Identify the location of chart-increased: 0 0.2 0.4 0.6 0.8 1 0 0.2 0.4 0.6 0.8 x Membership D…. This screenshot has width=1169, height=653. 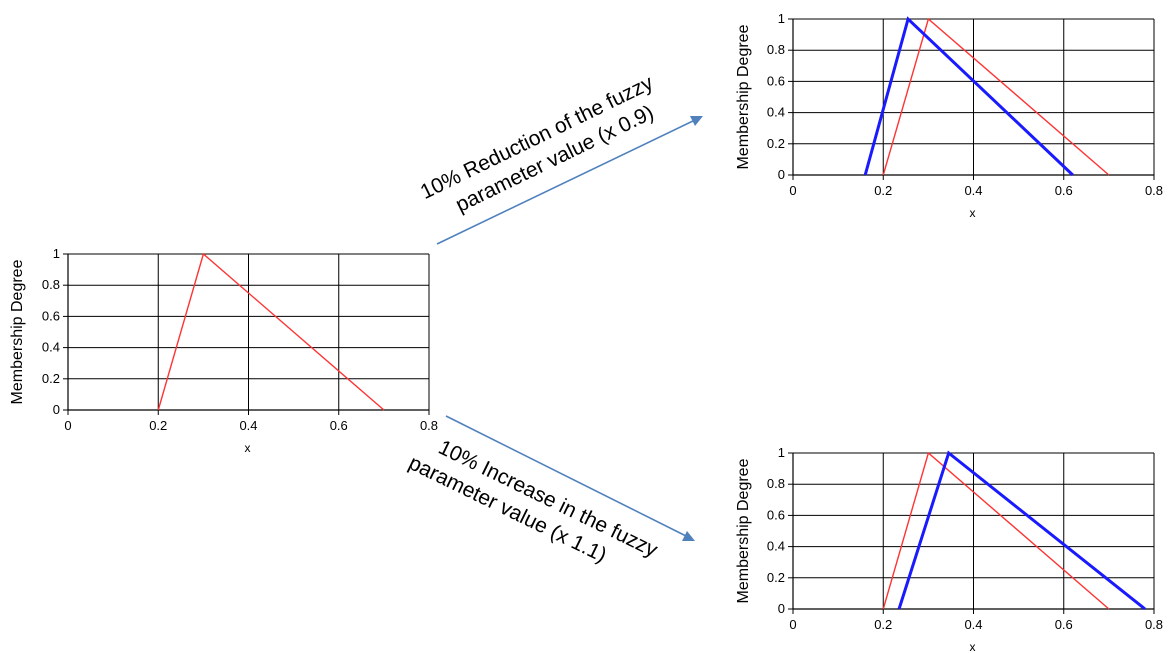
(949, 549).